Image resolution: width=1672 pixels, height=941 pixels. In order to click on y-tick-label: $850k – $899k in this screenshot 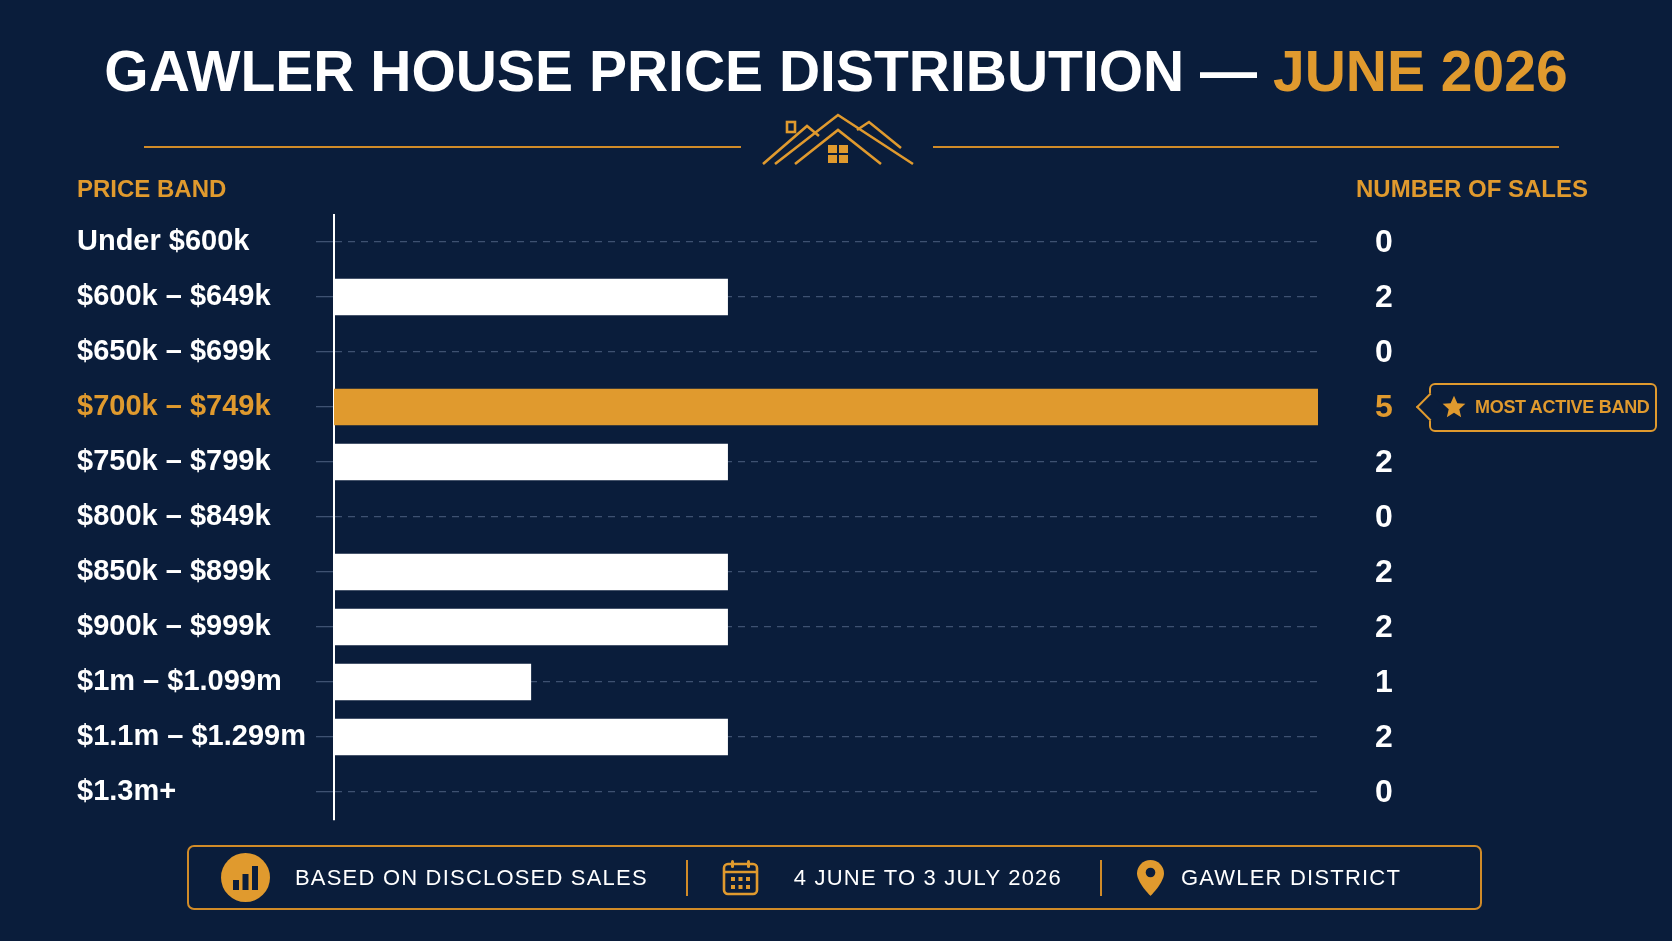, I will do `click(174, 570)`.